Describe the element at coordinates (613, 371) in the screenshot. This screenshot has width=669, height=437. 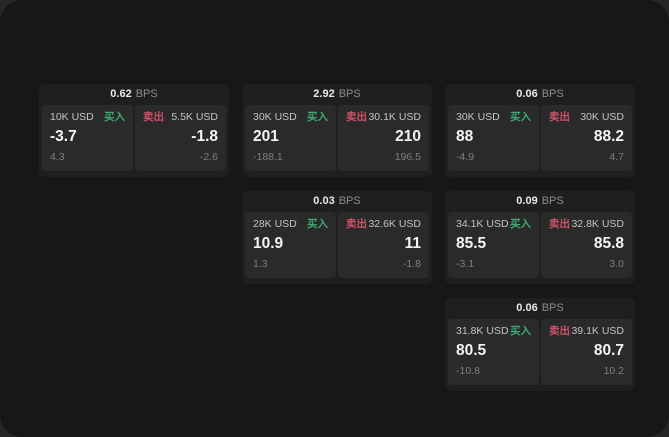
I see `sell-sub-value: 10.2` at that location.